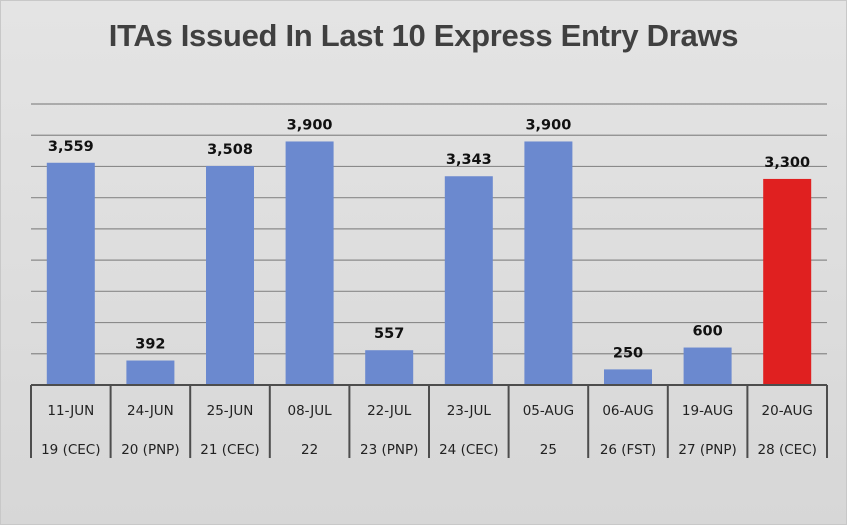 The width and height of the screenshot is (847, 525). I want to click on category-label: 22-JUL, so click(389, 411).